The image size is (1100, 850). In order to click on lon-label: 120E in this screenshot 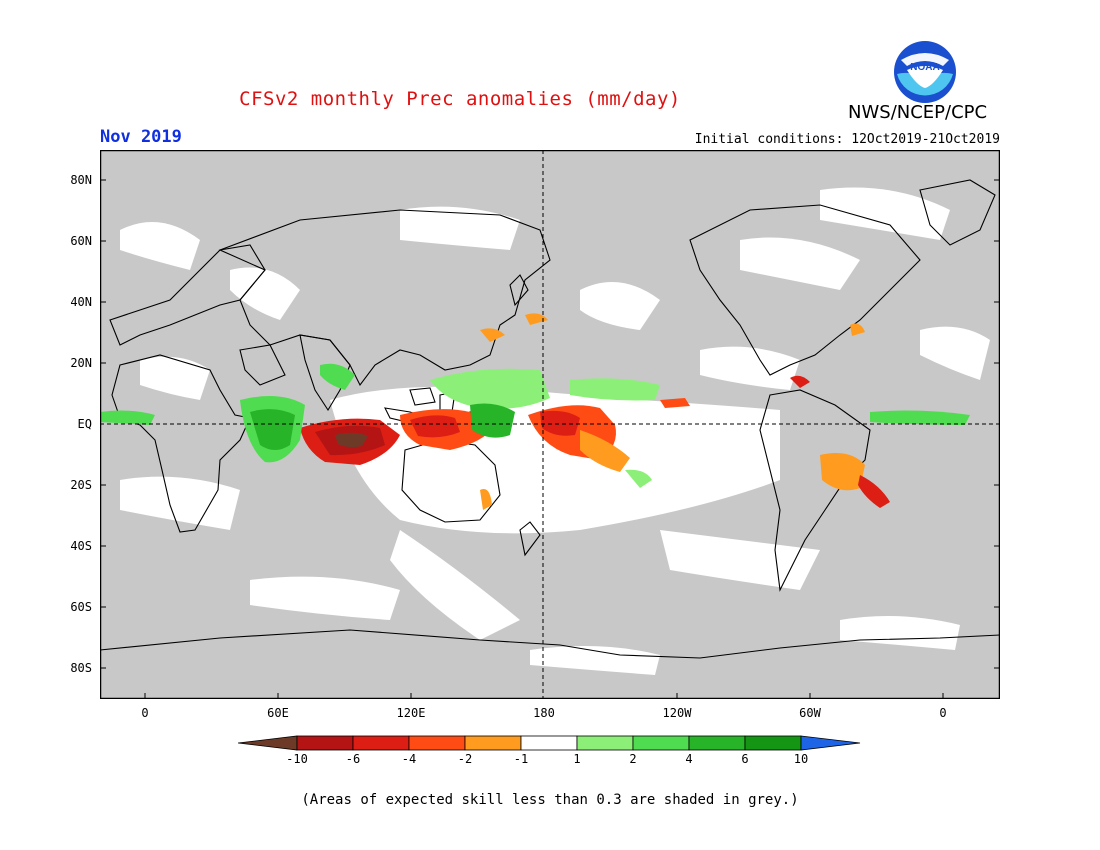, I will do `click(411, 713)`.